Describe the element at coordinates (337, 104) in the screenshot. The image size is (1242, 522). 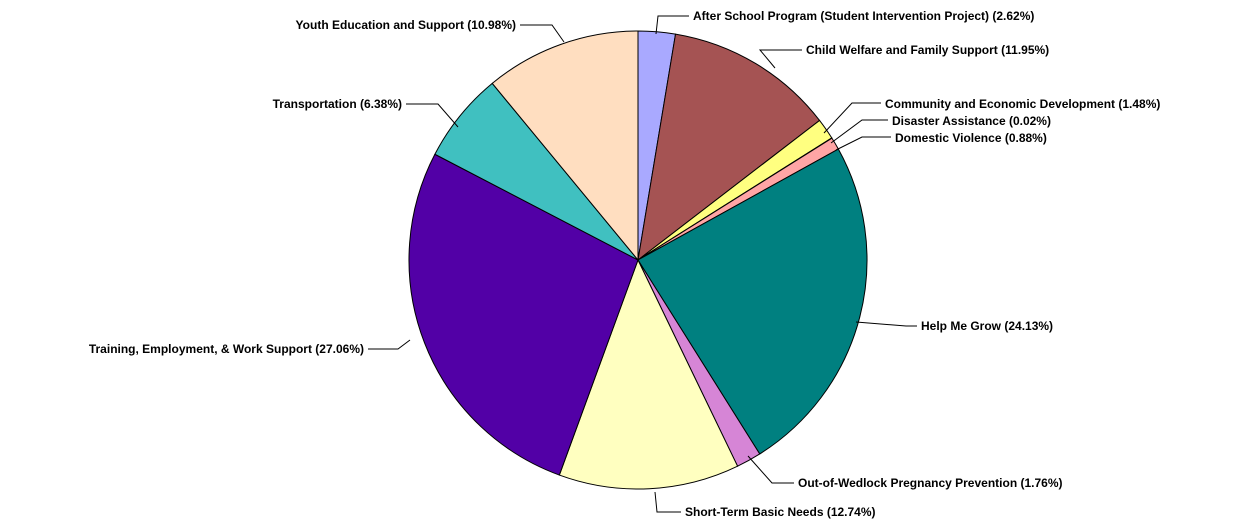
I see `slice-label-9: Transportation (6.38%)` at that location.